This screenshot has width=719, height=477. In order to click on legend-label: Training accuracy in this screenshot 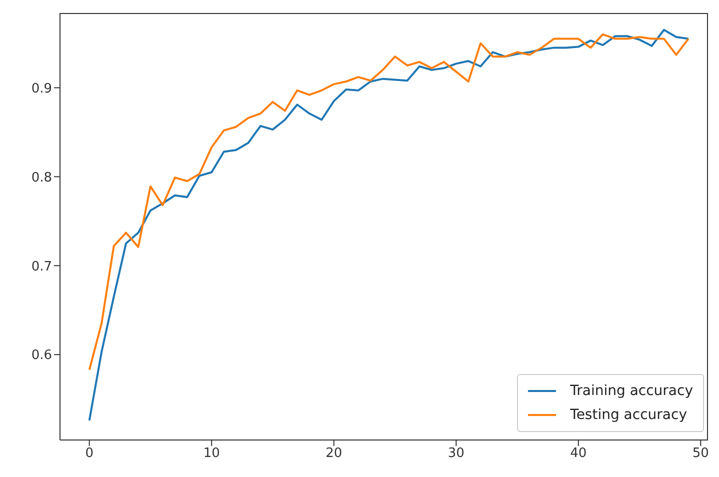, I will do `click(631, 391)`.